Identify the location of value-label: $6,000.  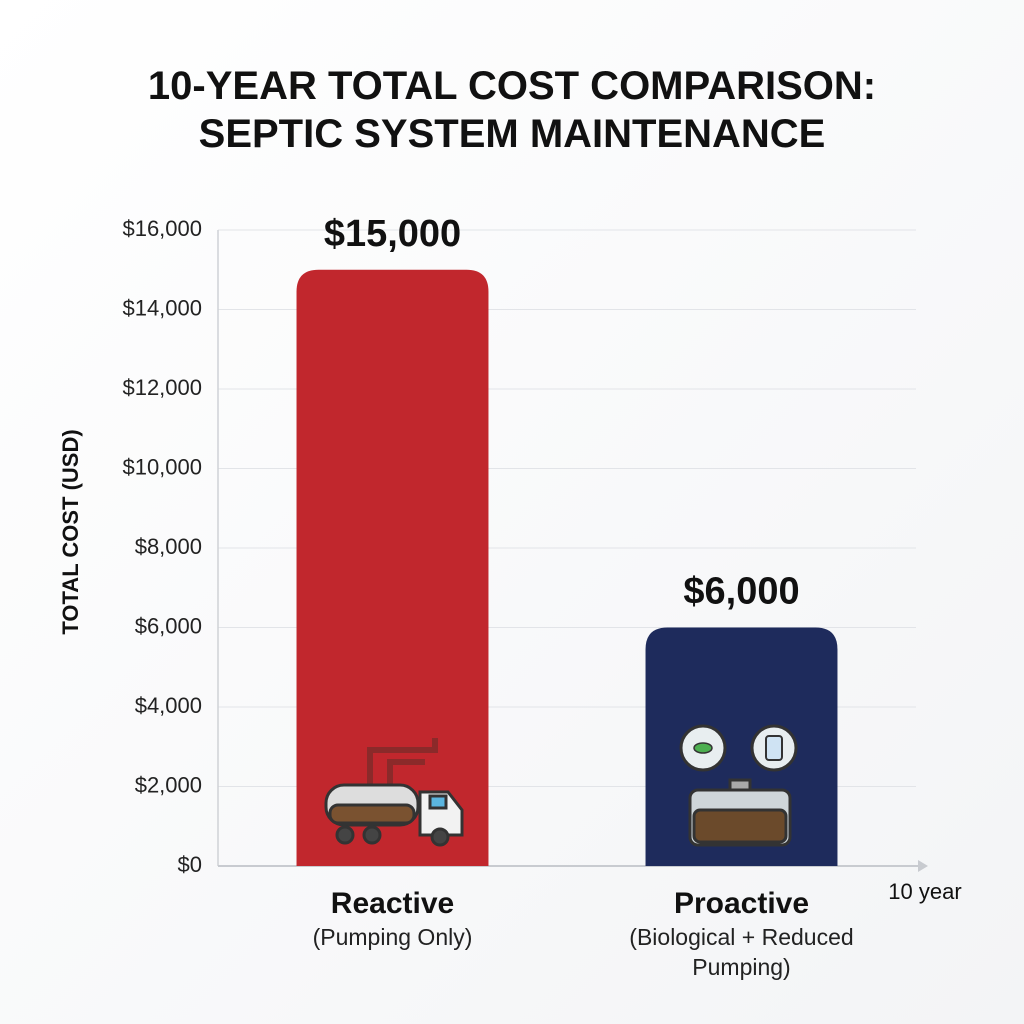
(741, 592).